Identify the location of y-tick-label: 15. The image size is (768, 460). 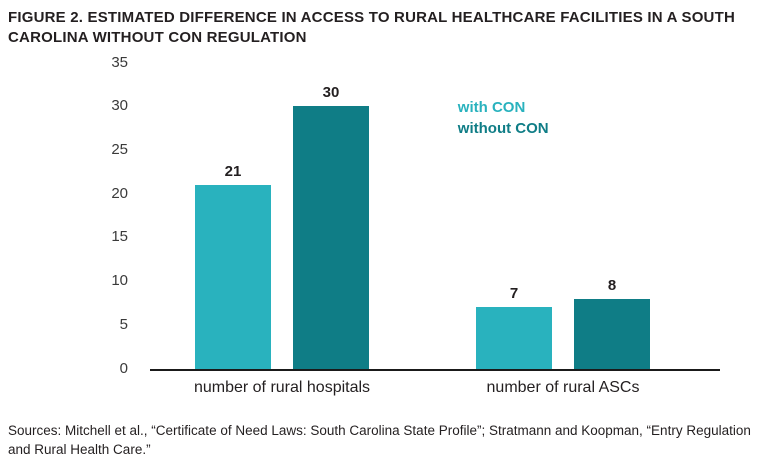
(119, 237).